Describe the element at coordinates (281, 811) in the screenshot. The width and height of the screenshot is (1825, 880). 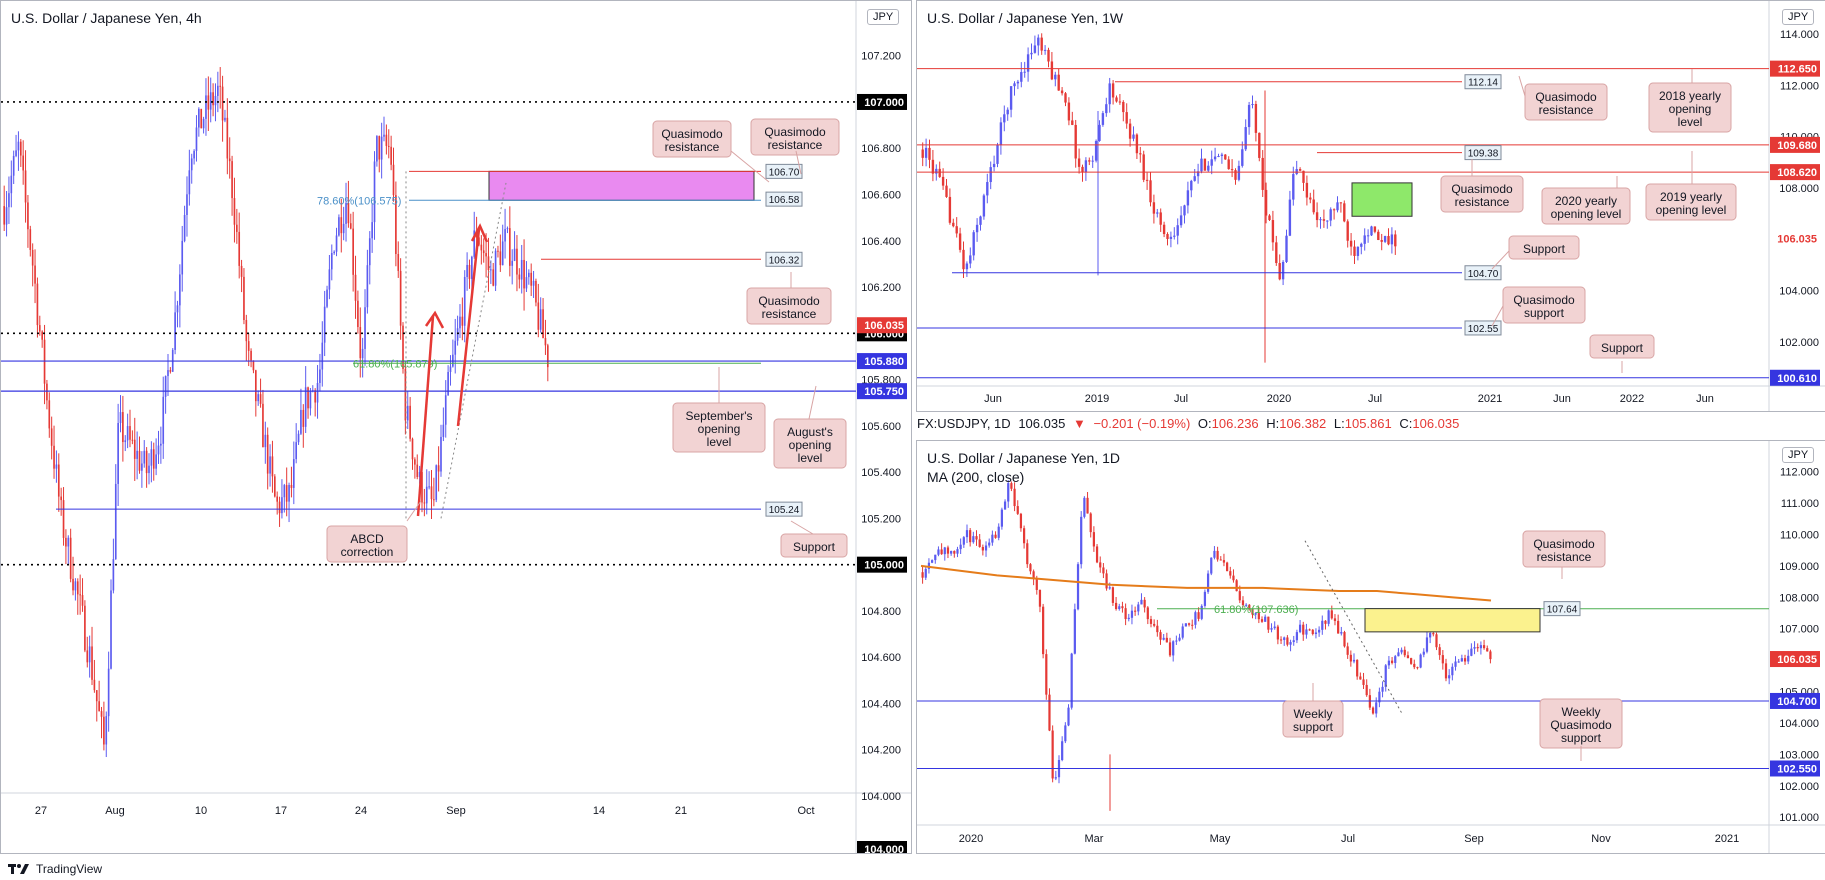
I see `x-tick-label: 17` at that location.